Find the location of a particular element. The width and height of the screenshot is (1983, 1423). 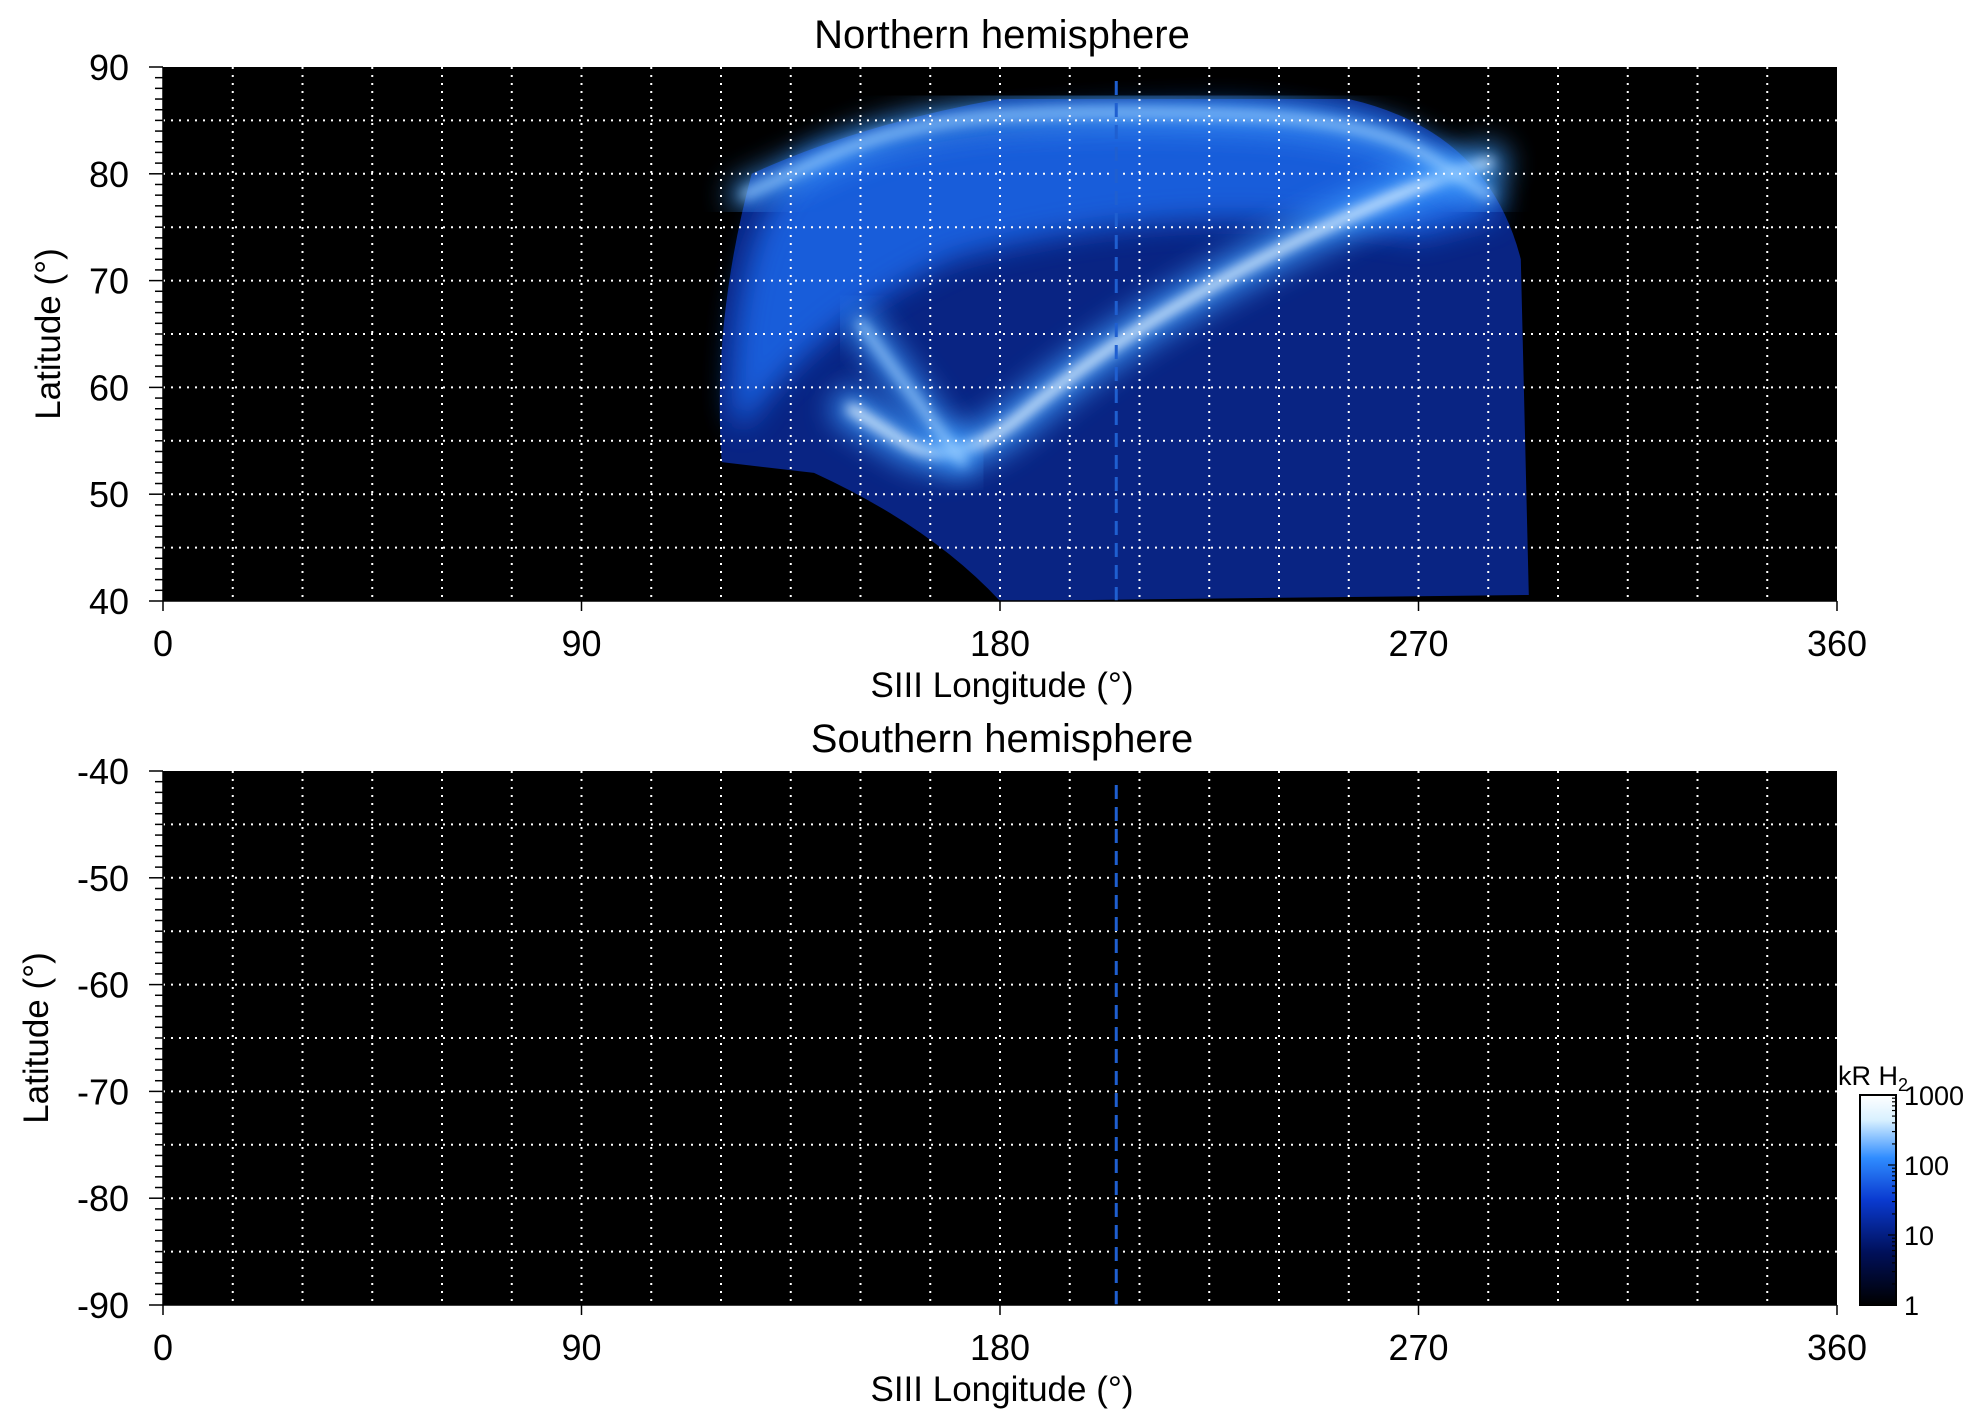

emission-layer is located at coordinates (1124, 349).